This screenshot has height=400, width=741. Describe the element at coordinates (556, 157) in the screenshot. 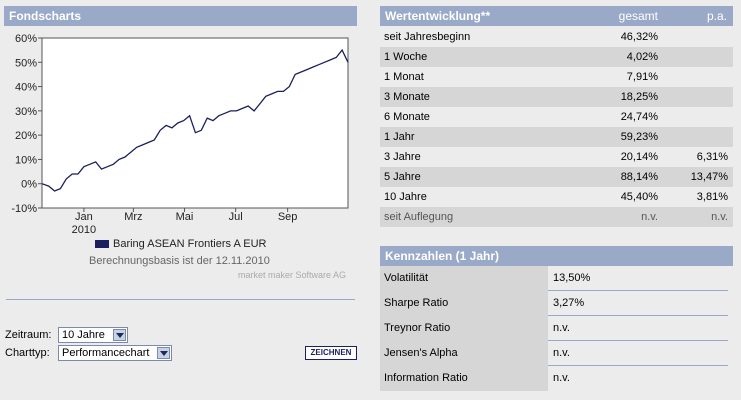

I see `table-row: 3 Jahre 20,14% 6,31%` at that location.